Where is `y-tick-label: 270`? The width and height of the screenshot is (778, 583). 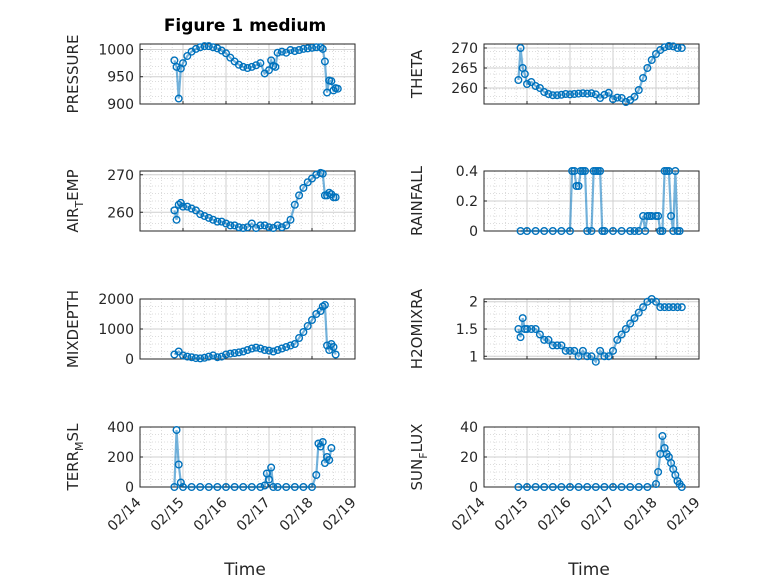
y-tick-label: 270 is located at coordinates (120, 176).